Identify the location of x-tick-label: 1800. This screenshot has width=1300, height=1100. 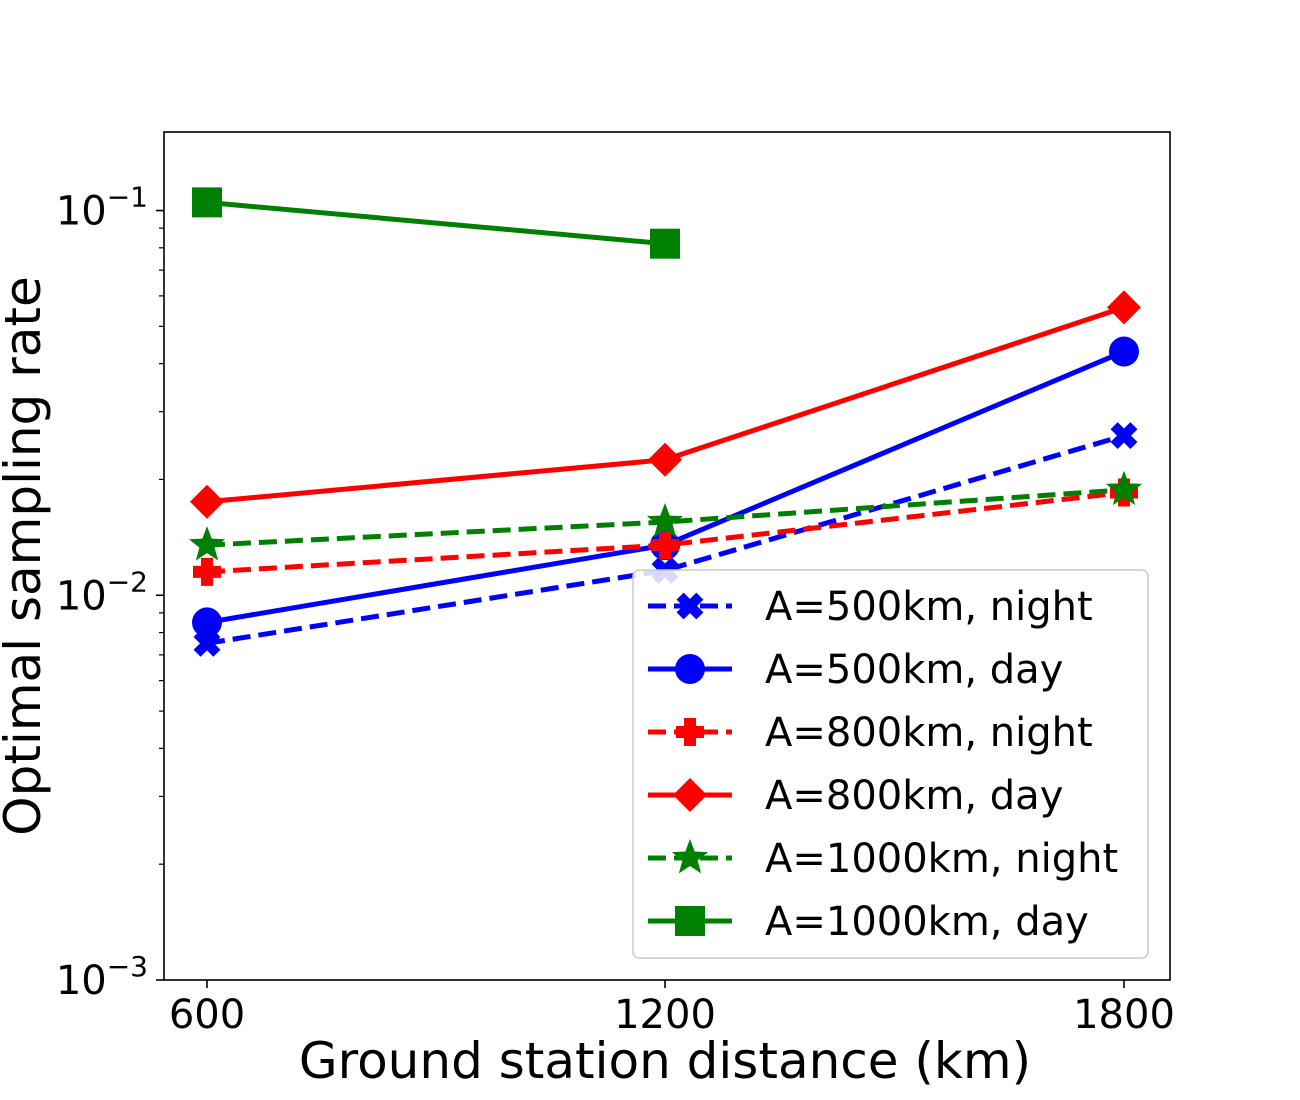
(1124, 1015).